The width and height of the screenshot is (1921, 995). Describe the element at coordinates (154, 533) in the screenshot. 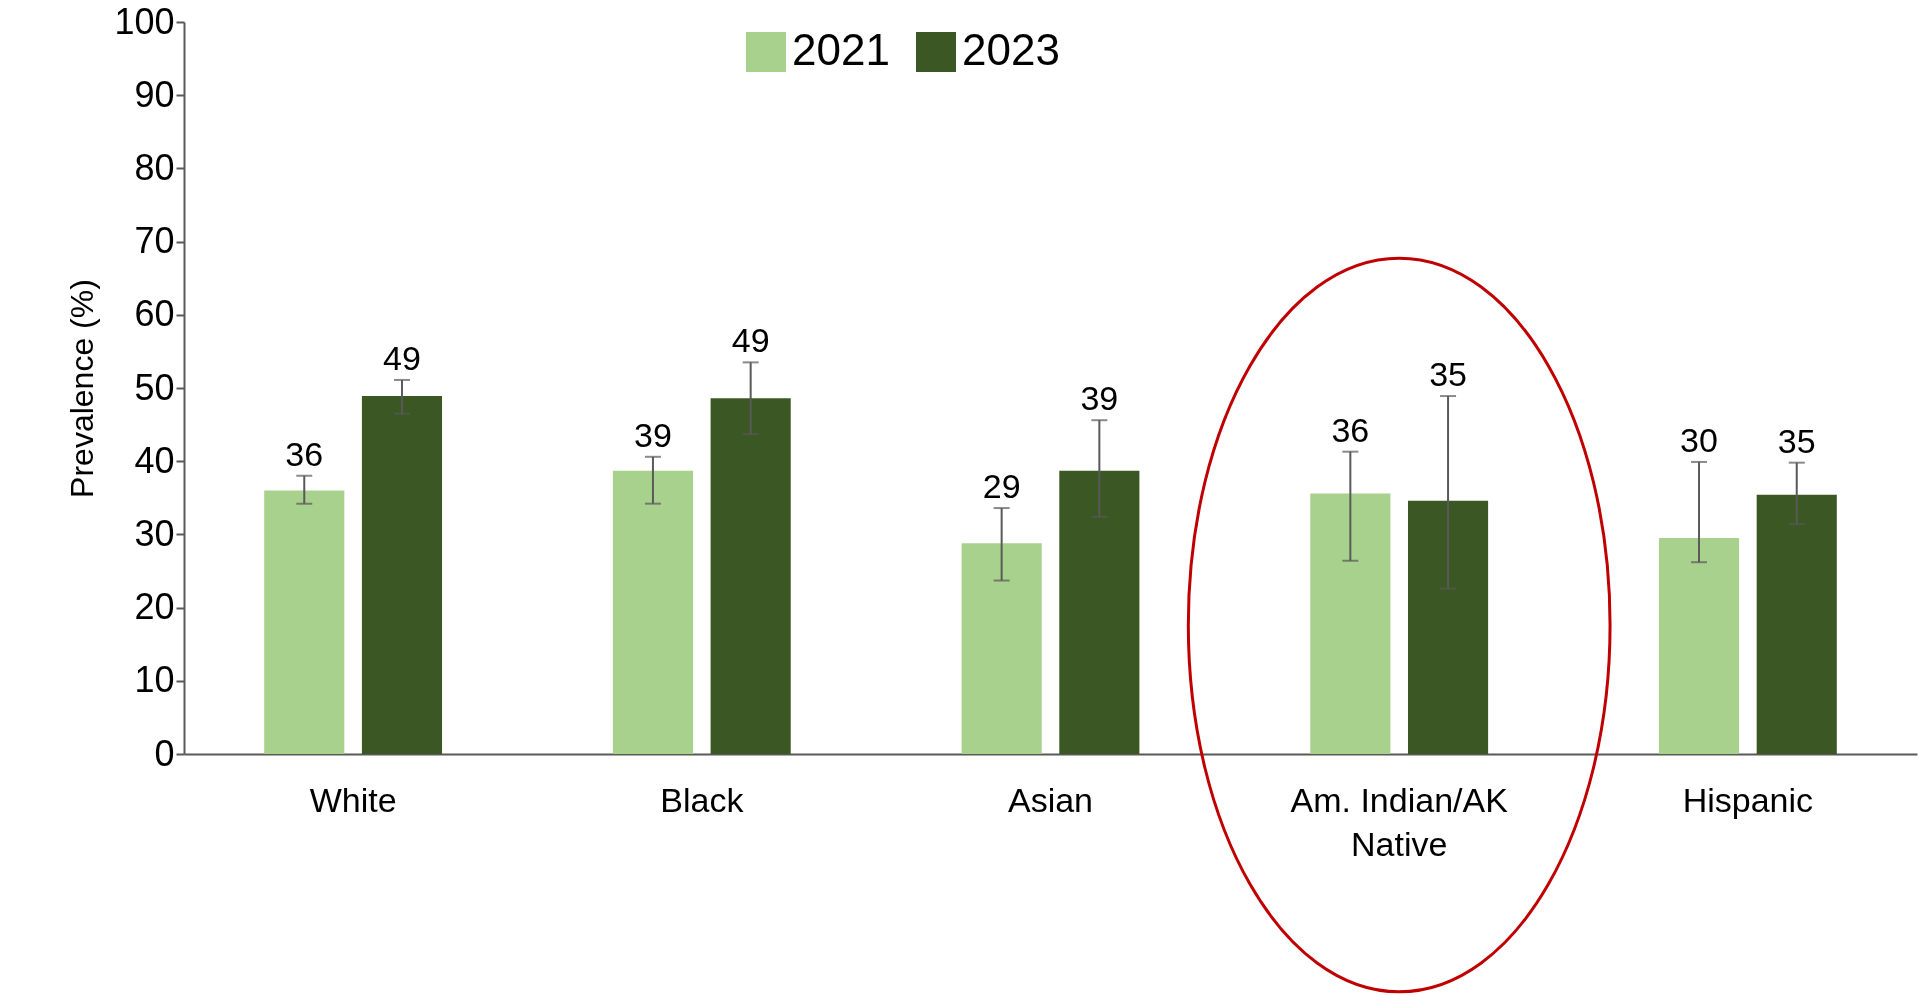

I see `y-tick-label: 30` at that location.